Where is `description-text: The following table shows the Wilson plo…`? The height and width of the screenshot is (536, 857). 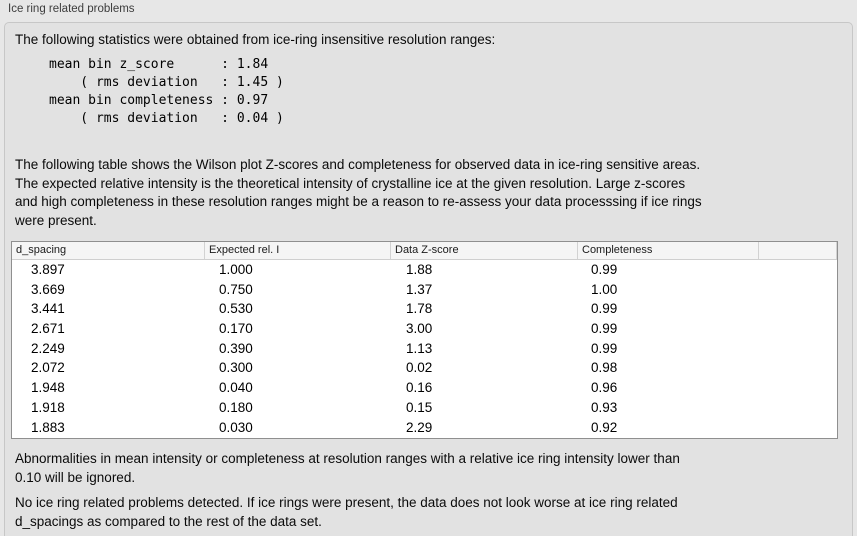 description-text: The following table shows the Wilson plo… is located at coordinates (358, 192).